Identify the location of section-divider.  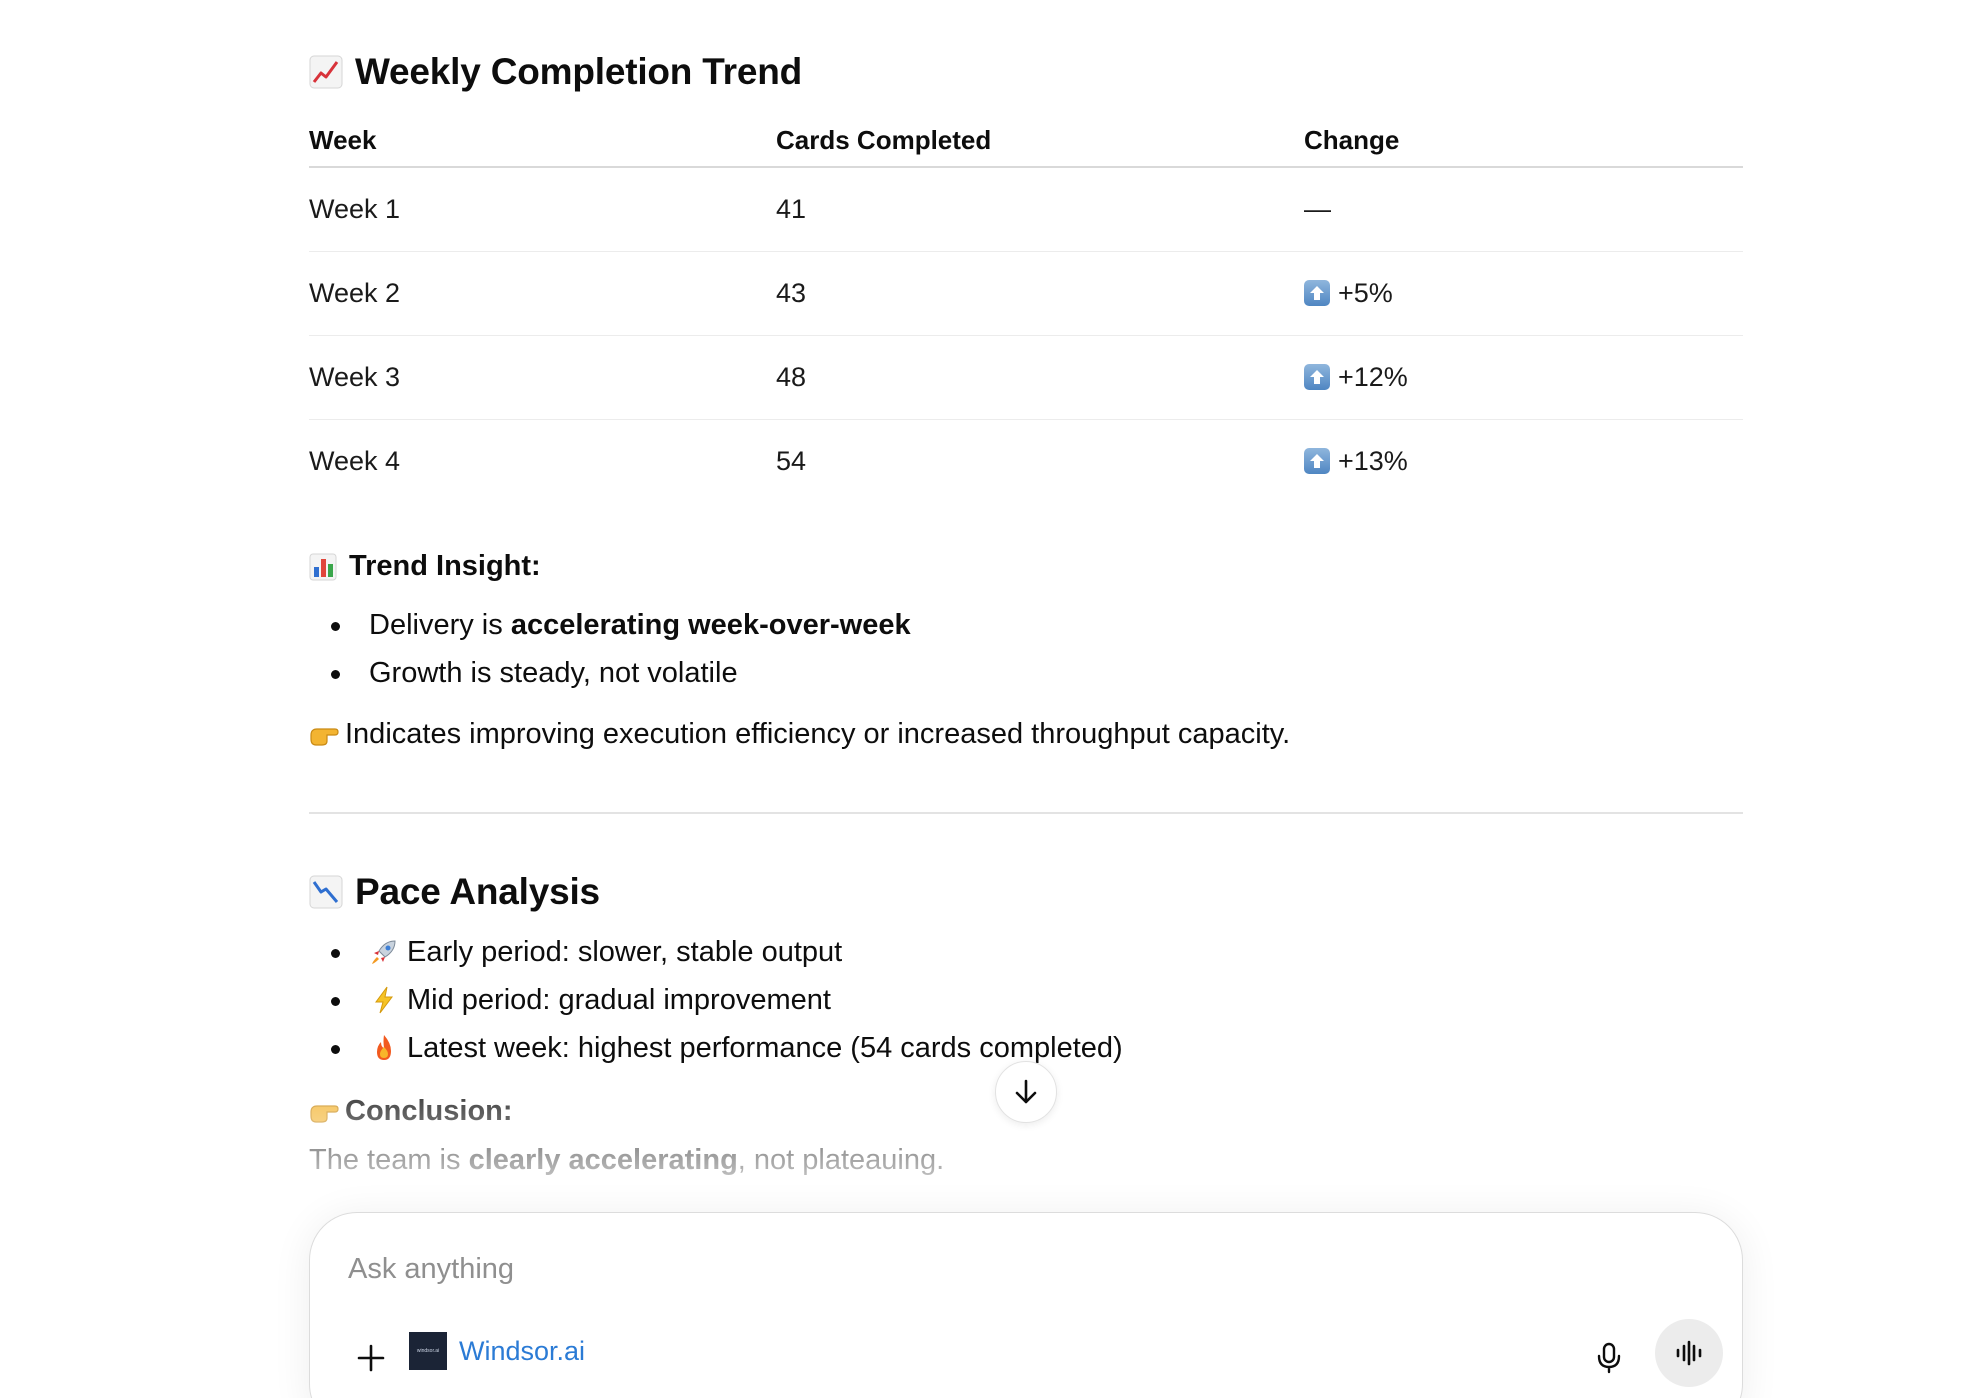
(1026, 813).